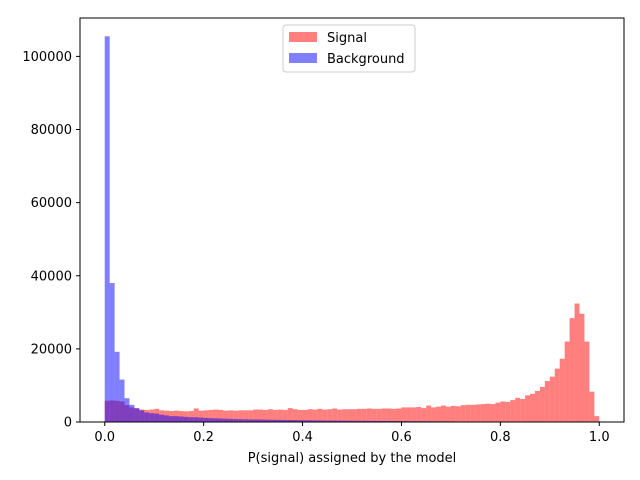  What do you see at coordinates (51, 349) in the screenshot?
I see `y-tick-label: 20000` at bounding box center [51, 349].